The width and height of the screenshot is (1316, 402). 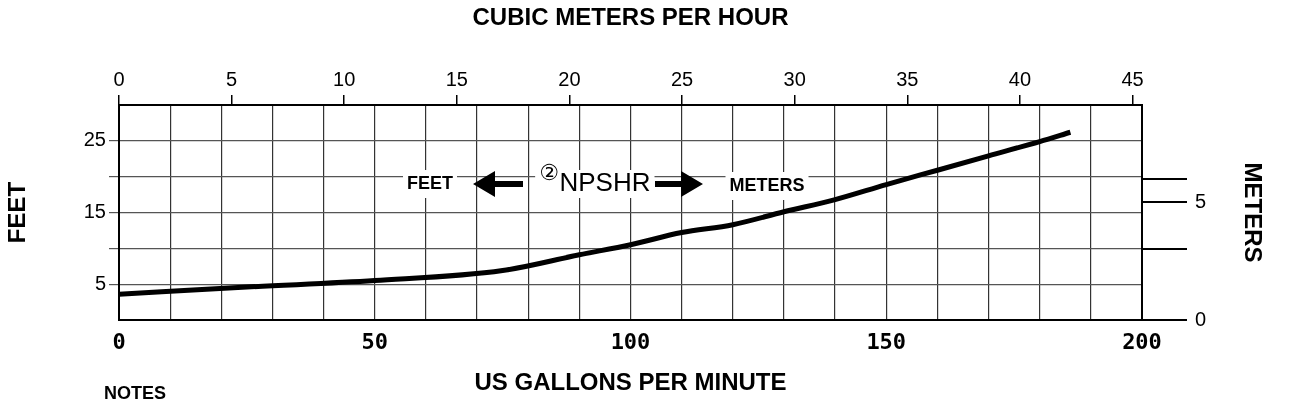 I want to click on x-tick-label: 150, so click(x=886, y=341).